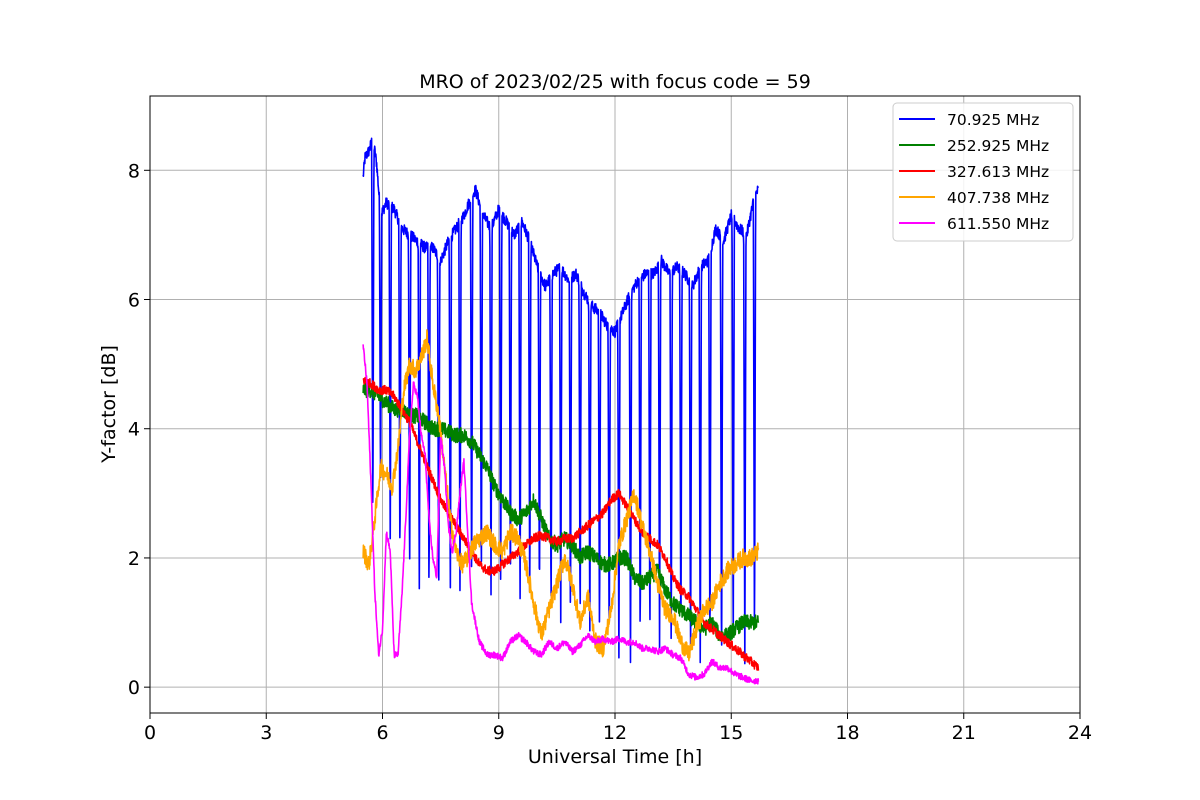 The width and height of the screenshot is (1200, 800). What do you see at coordinates (998, 198) in the screenshot?
I see `legend-entry: 407.738 MHz` at bounding box center [998, 198].